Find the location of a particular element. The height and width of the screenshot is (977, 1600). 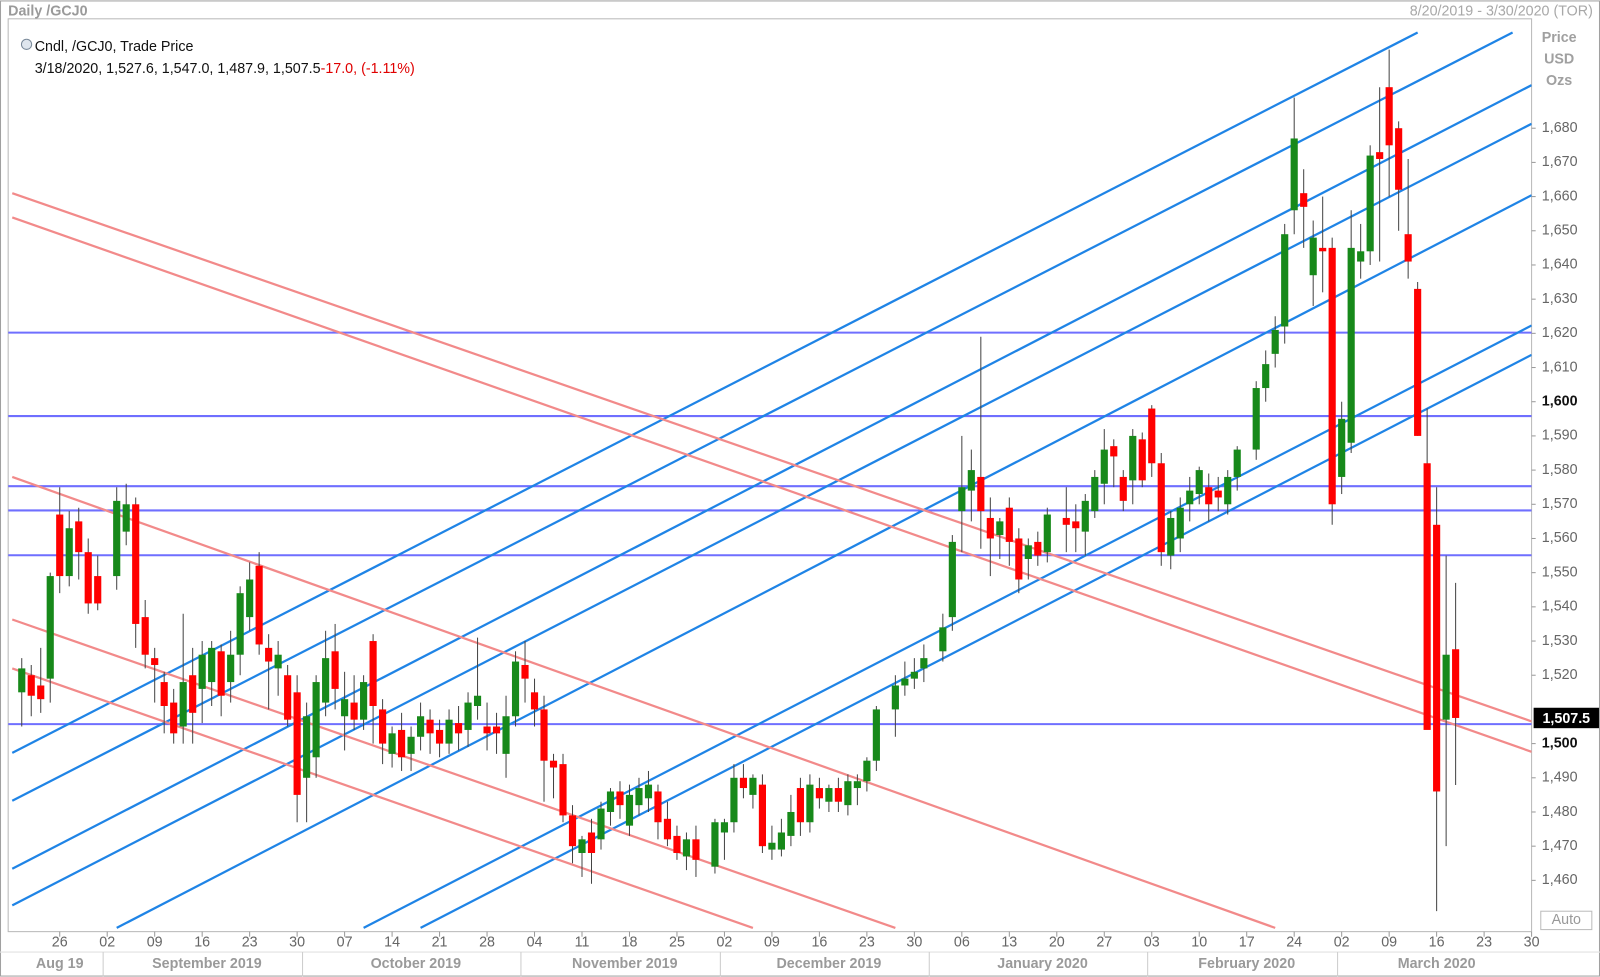

x-tick-label: 10 is located at coordinates (1199, 943).